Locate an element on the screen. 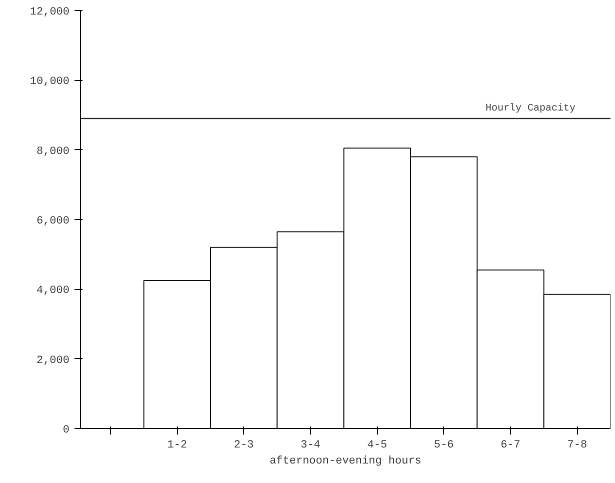 This screenshot has width=615, height=483. x-tick-label: 6-7 is located at coordinates (510, 446).